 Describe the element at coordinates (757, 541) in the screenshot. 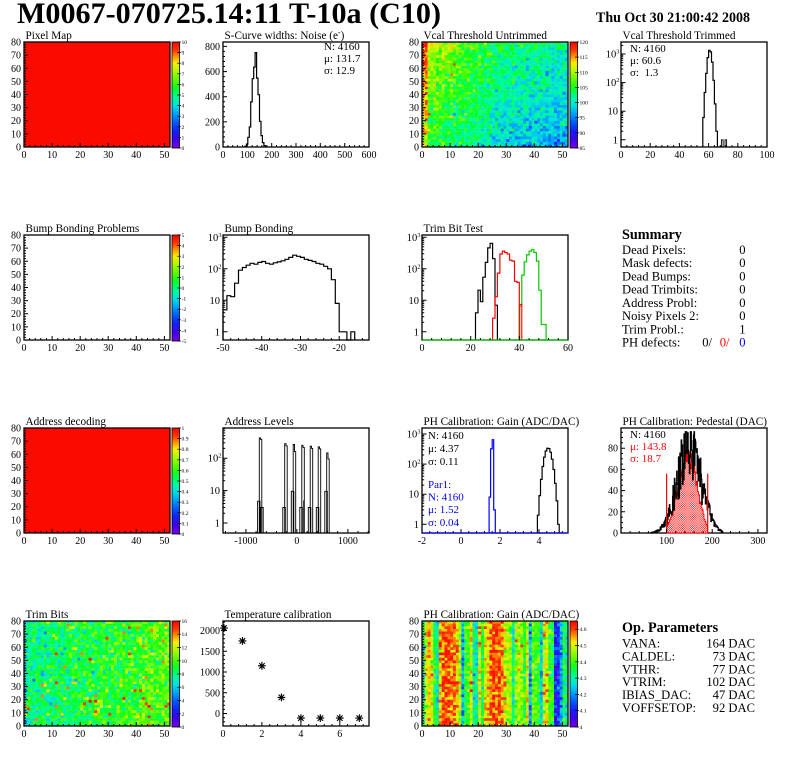

I see `svg-text: 300` at that location.